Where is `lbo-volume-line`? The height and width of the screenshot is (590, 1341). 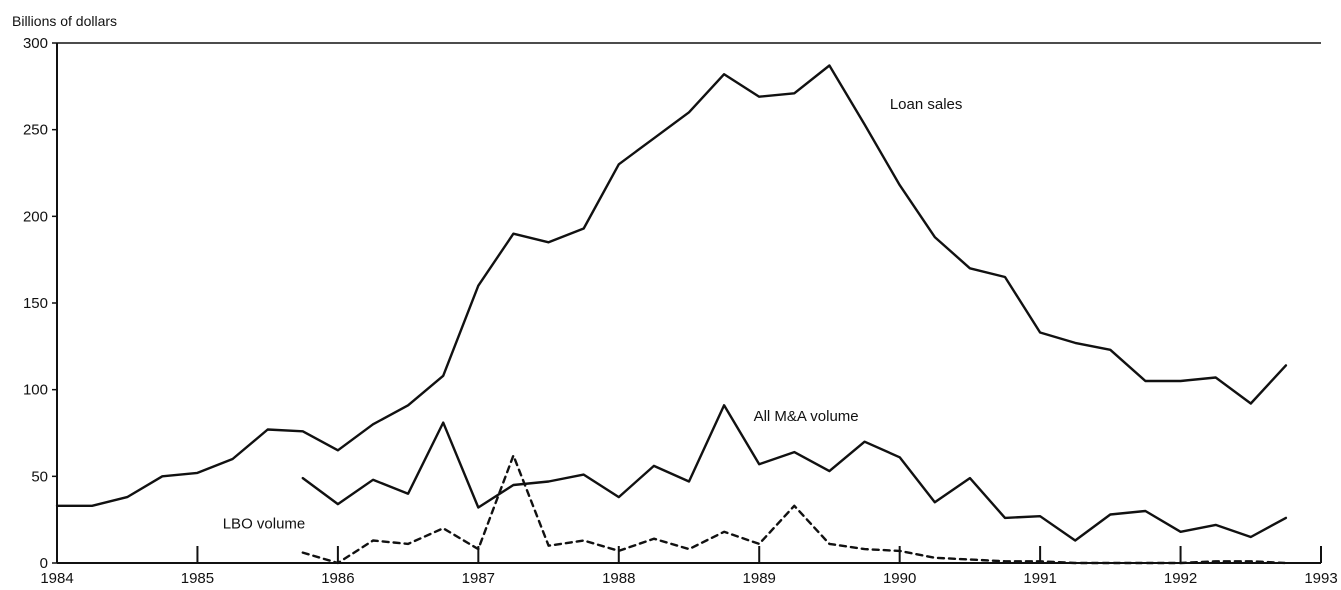
lbo-volume-line is located at coordinates (794, 509).